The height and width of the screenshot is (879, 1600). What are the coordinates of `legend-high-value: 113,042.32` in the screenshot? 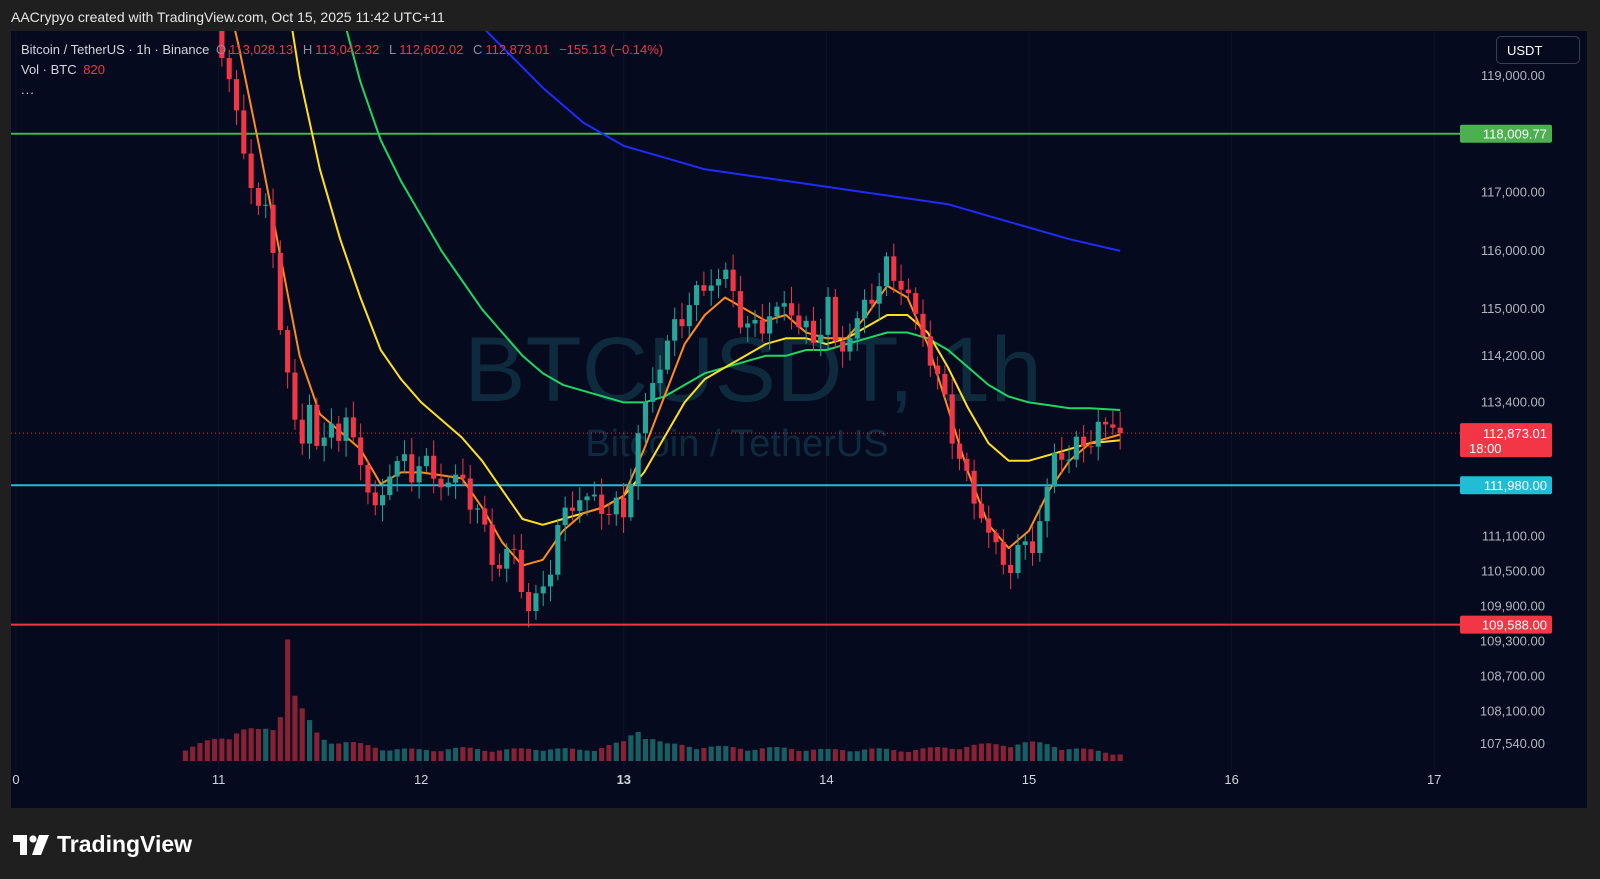 It's located at (347, 49).